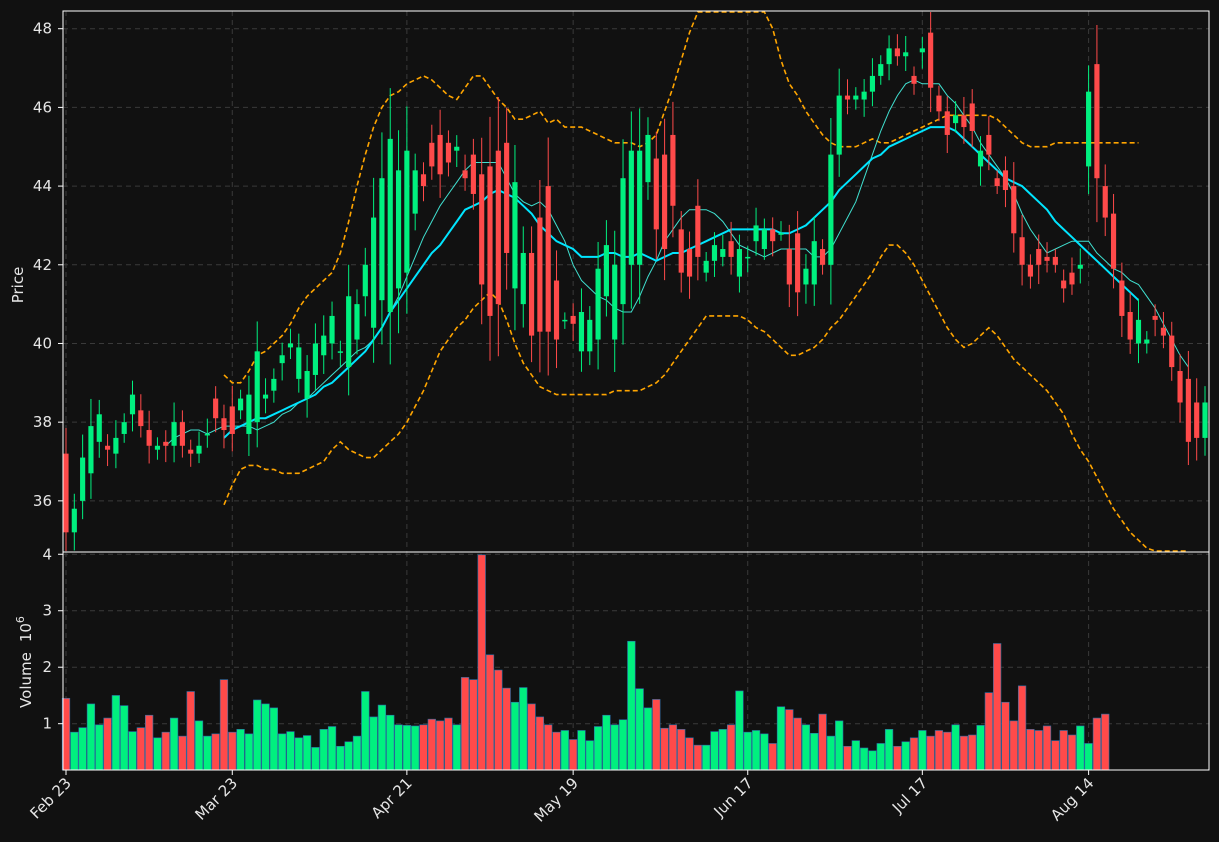 This screenshot has height=842, width=1219. Describe the element at coordinates (47, 611) in the screenshot. I see `volume-tick-label: 3` at that location.